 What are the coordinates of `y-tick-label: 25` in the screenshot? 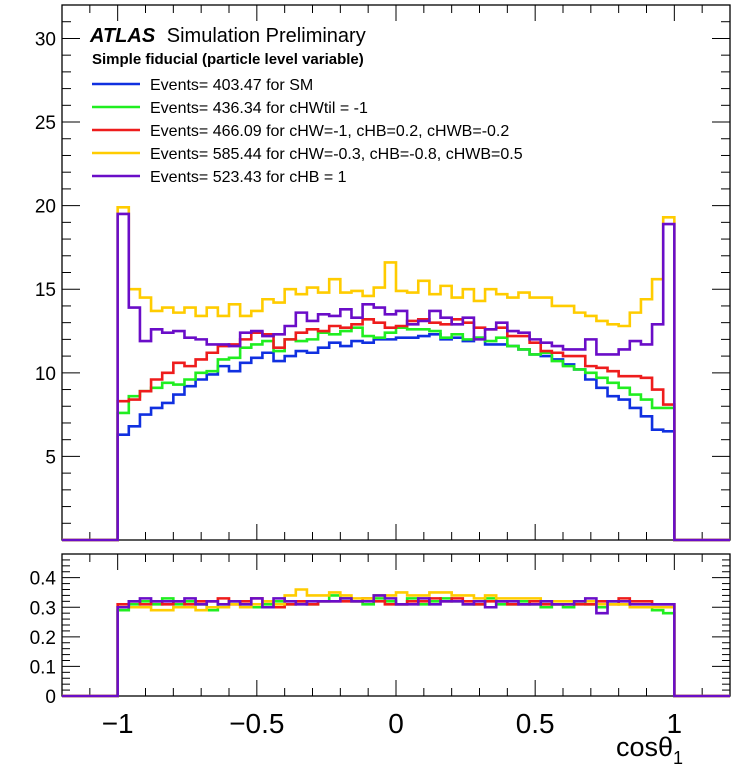 It's located at (45, 123).